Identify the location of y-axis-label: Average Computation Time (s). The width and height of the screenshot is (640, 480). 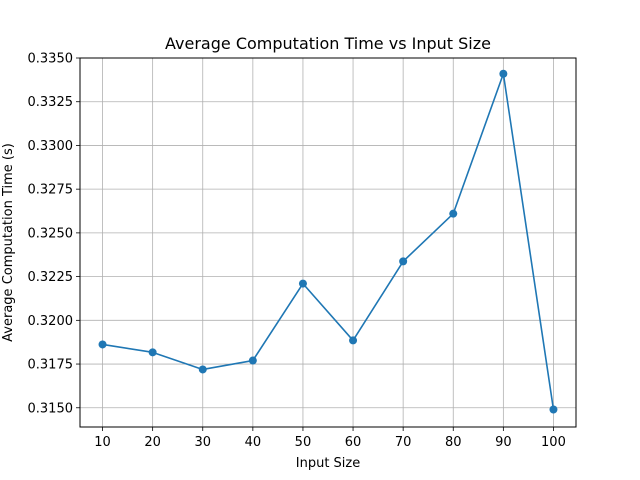
(8, 242).